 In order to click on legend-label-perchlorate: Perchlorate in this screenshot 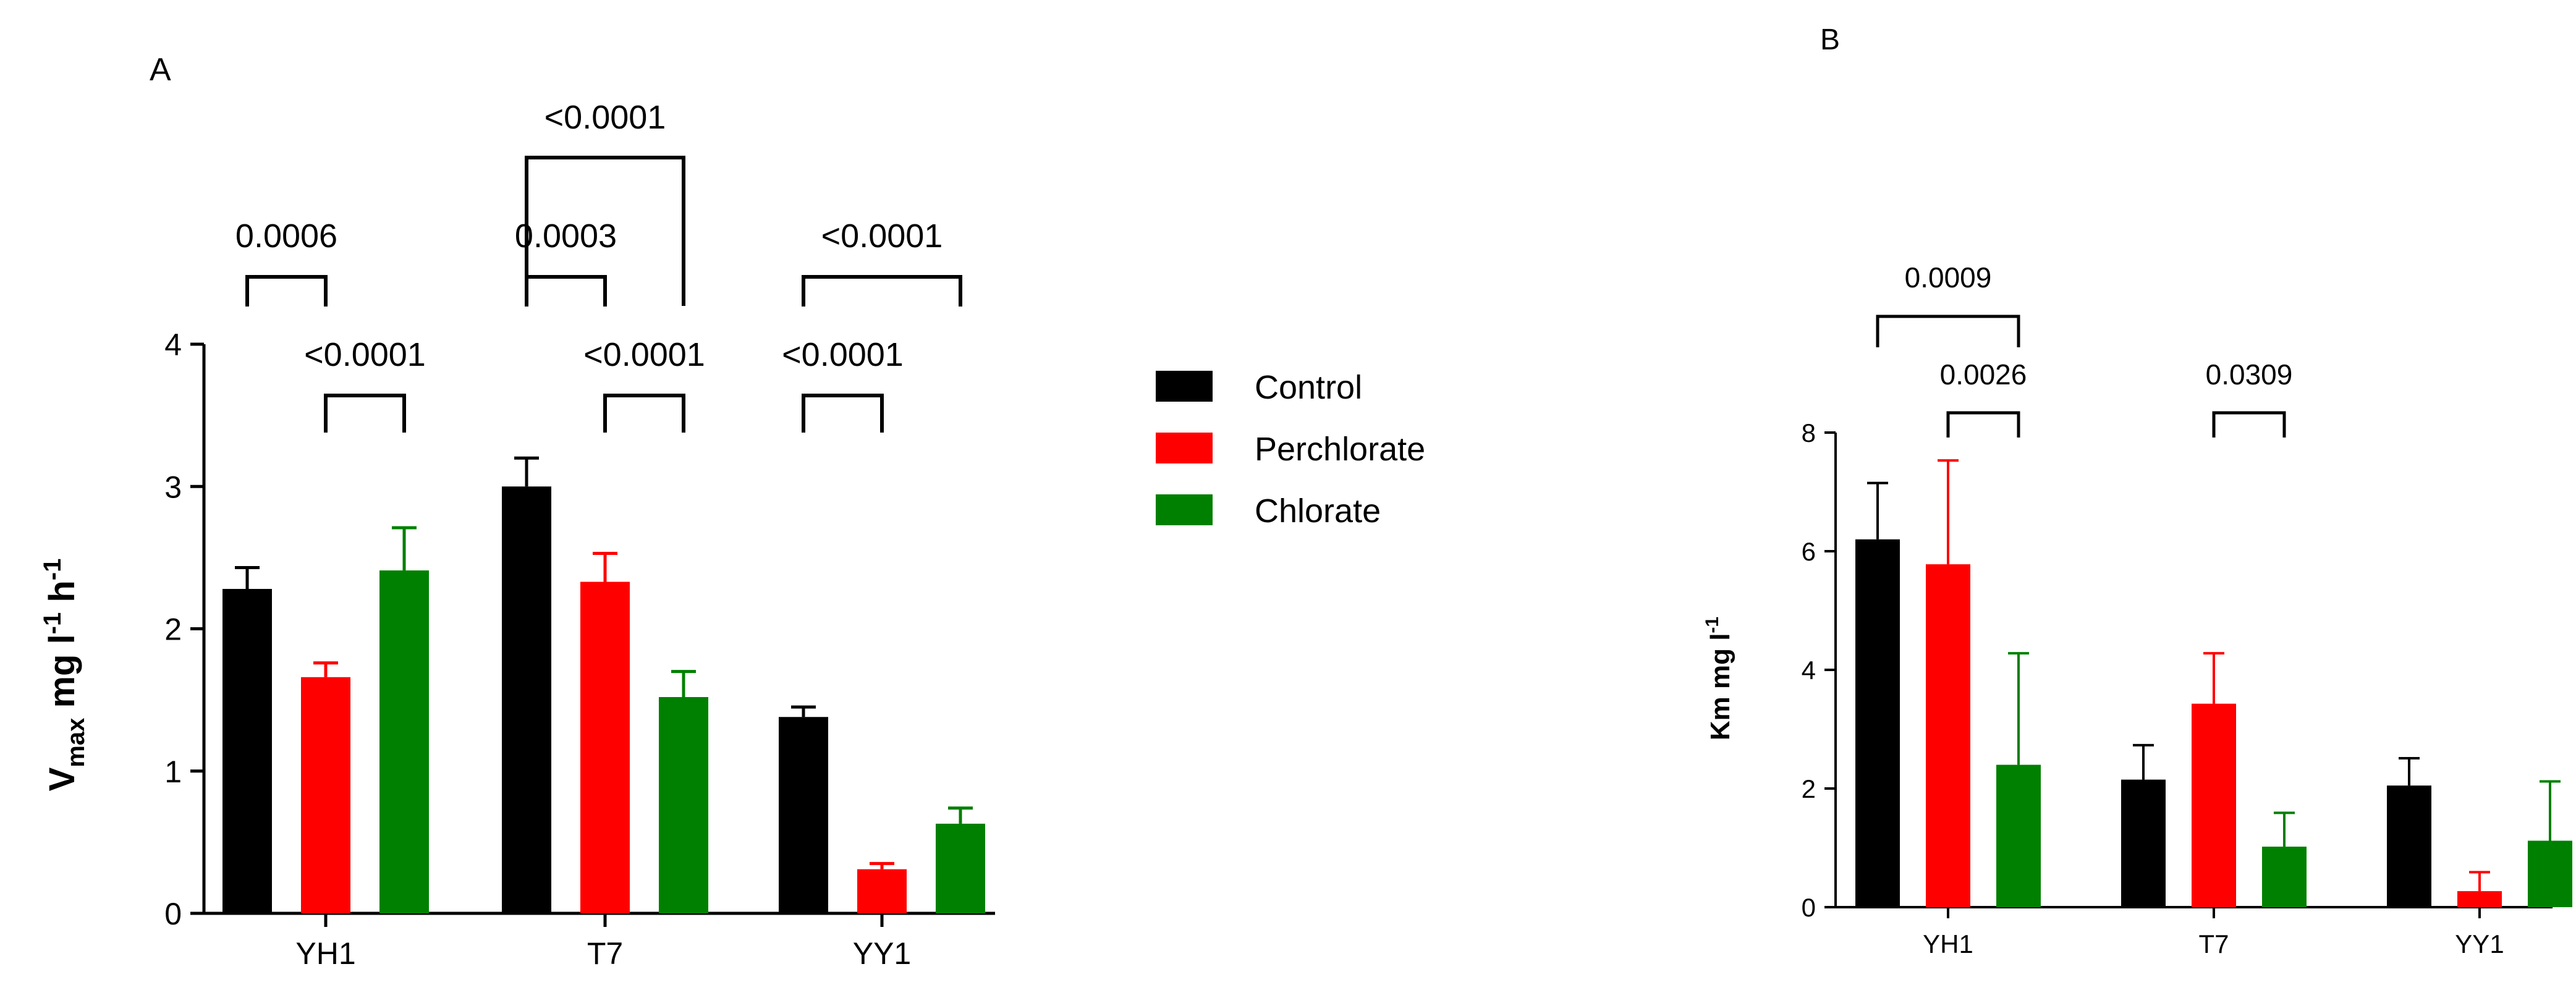, I will do `click(1340, 449)`.